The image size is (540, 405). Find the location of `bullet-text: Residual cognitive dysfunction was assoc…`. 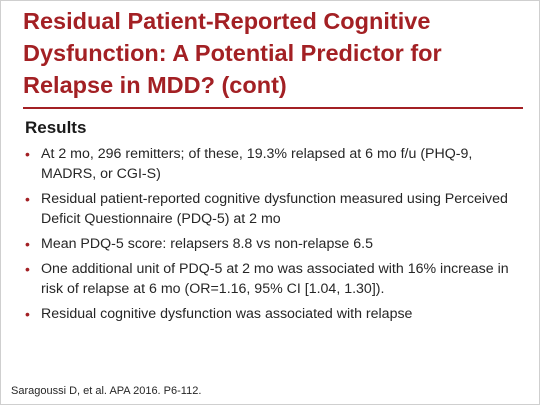

bullet-text: Residual cognitive dysfunction was assoc… is located at coordinates (227, 314).